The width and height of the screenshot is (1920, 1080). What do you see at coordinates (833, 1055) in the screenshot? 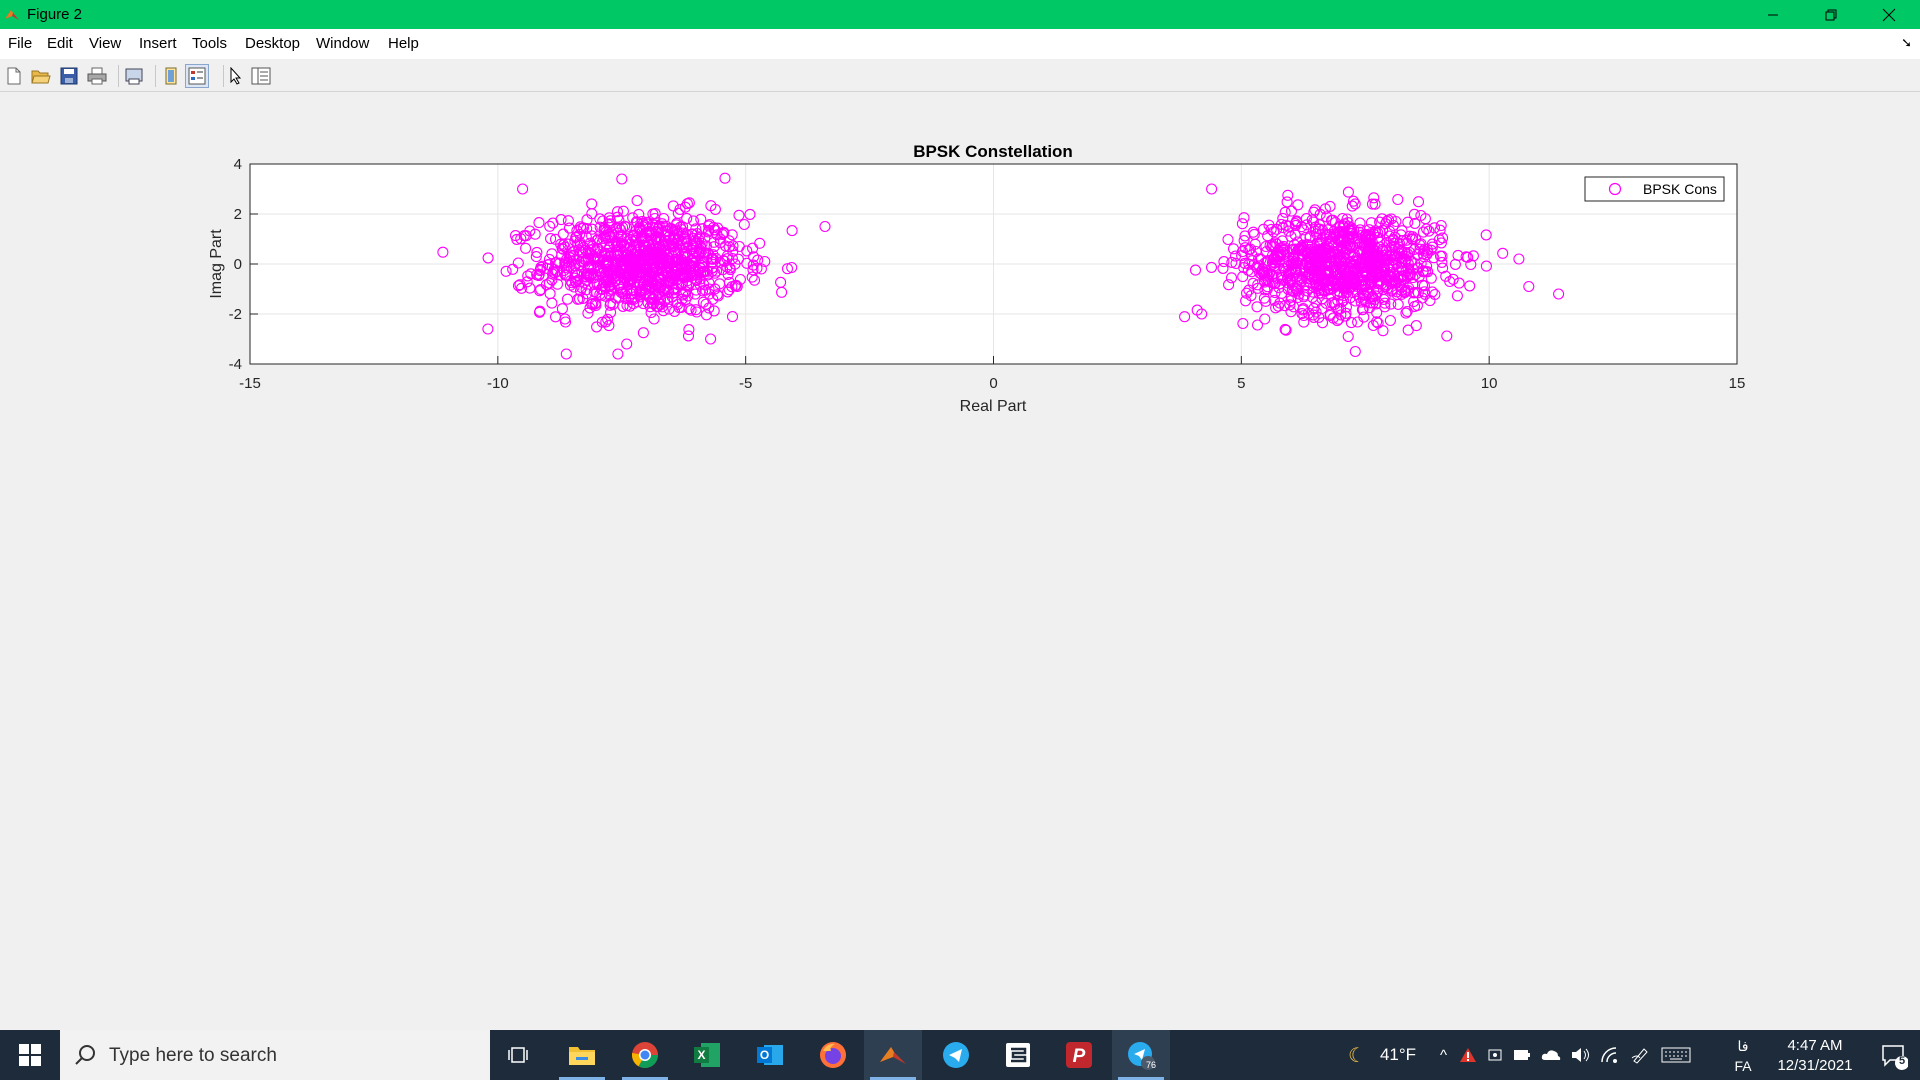
I see `taskbar-firefox` at bounding box center [833, 1055].